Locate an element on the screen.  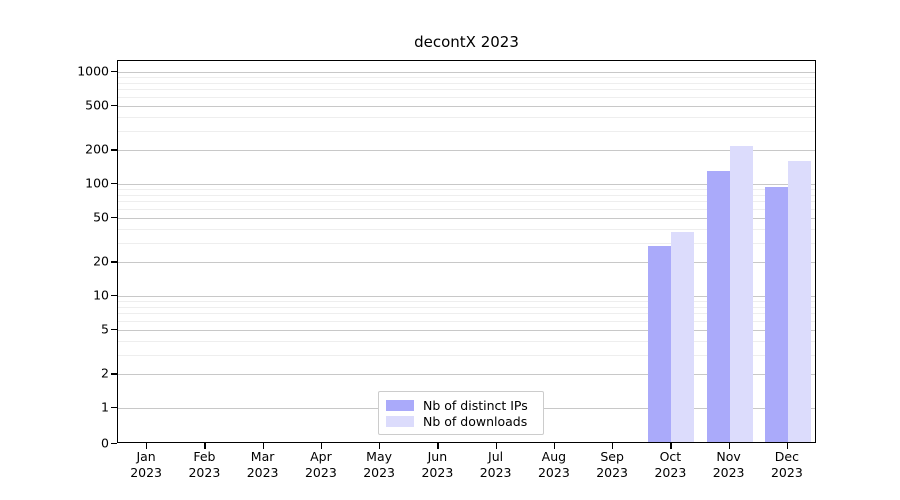
y-tick-label: 500 is located at coordinates (97, 105).